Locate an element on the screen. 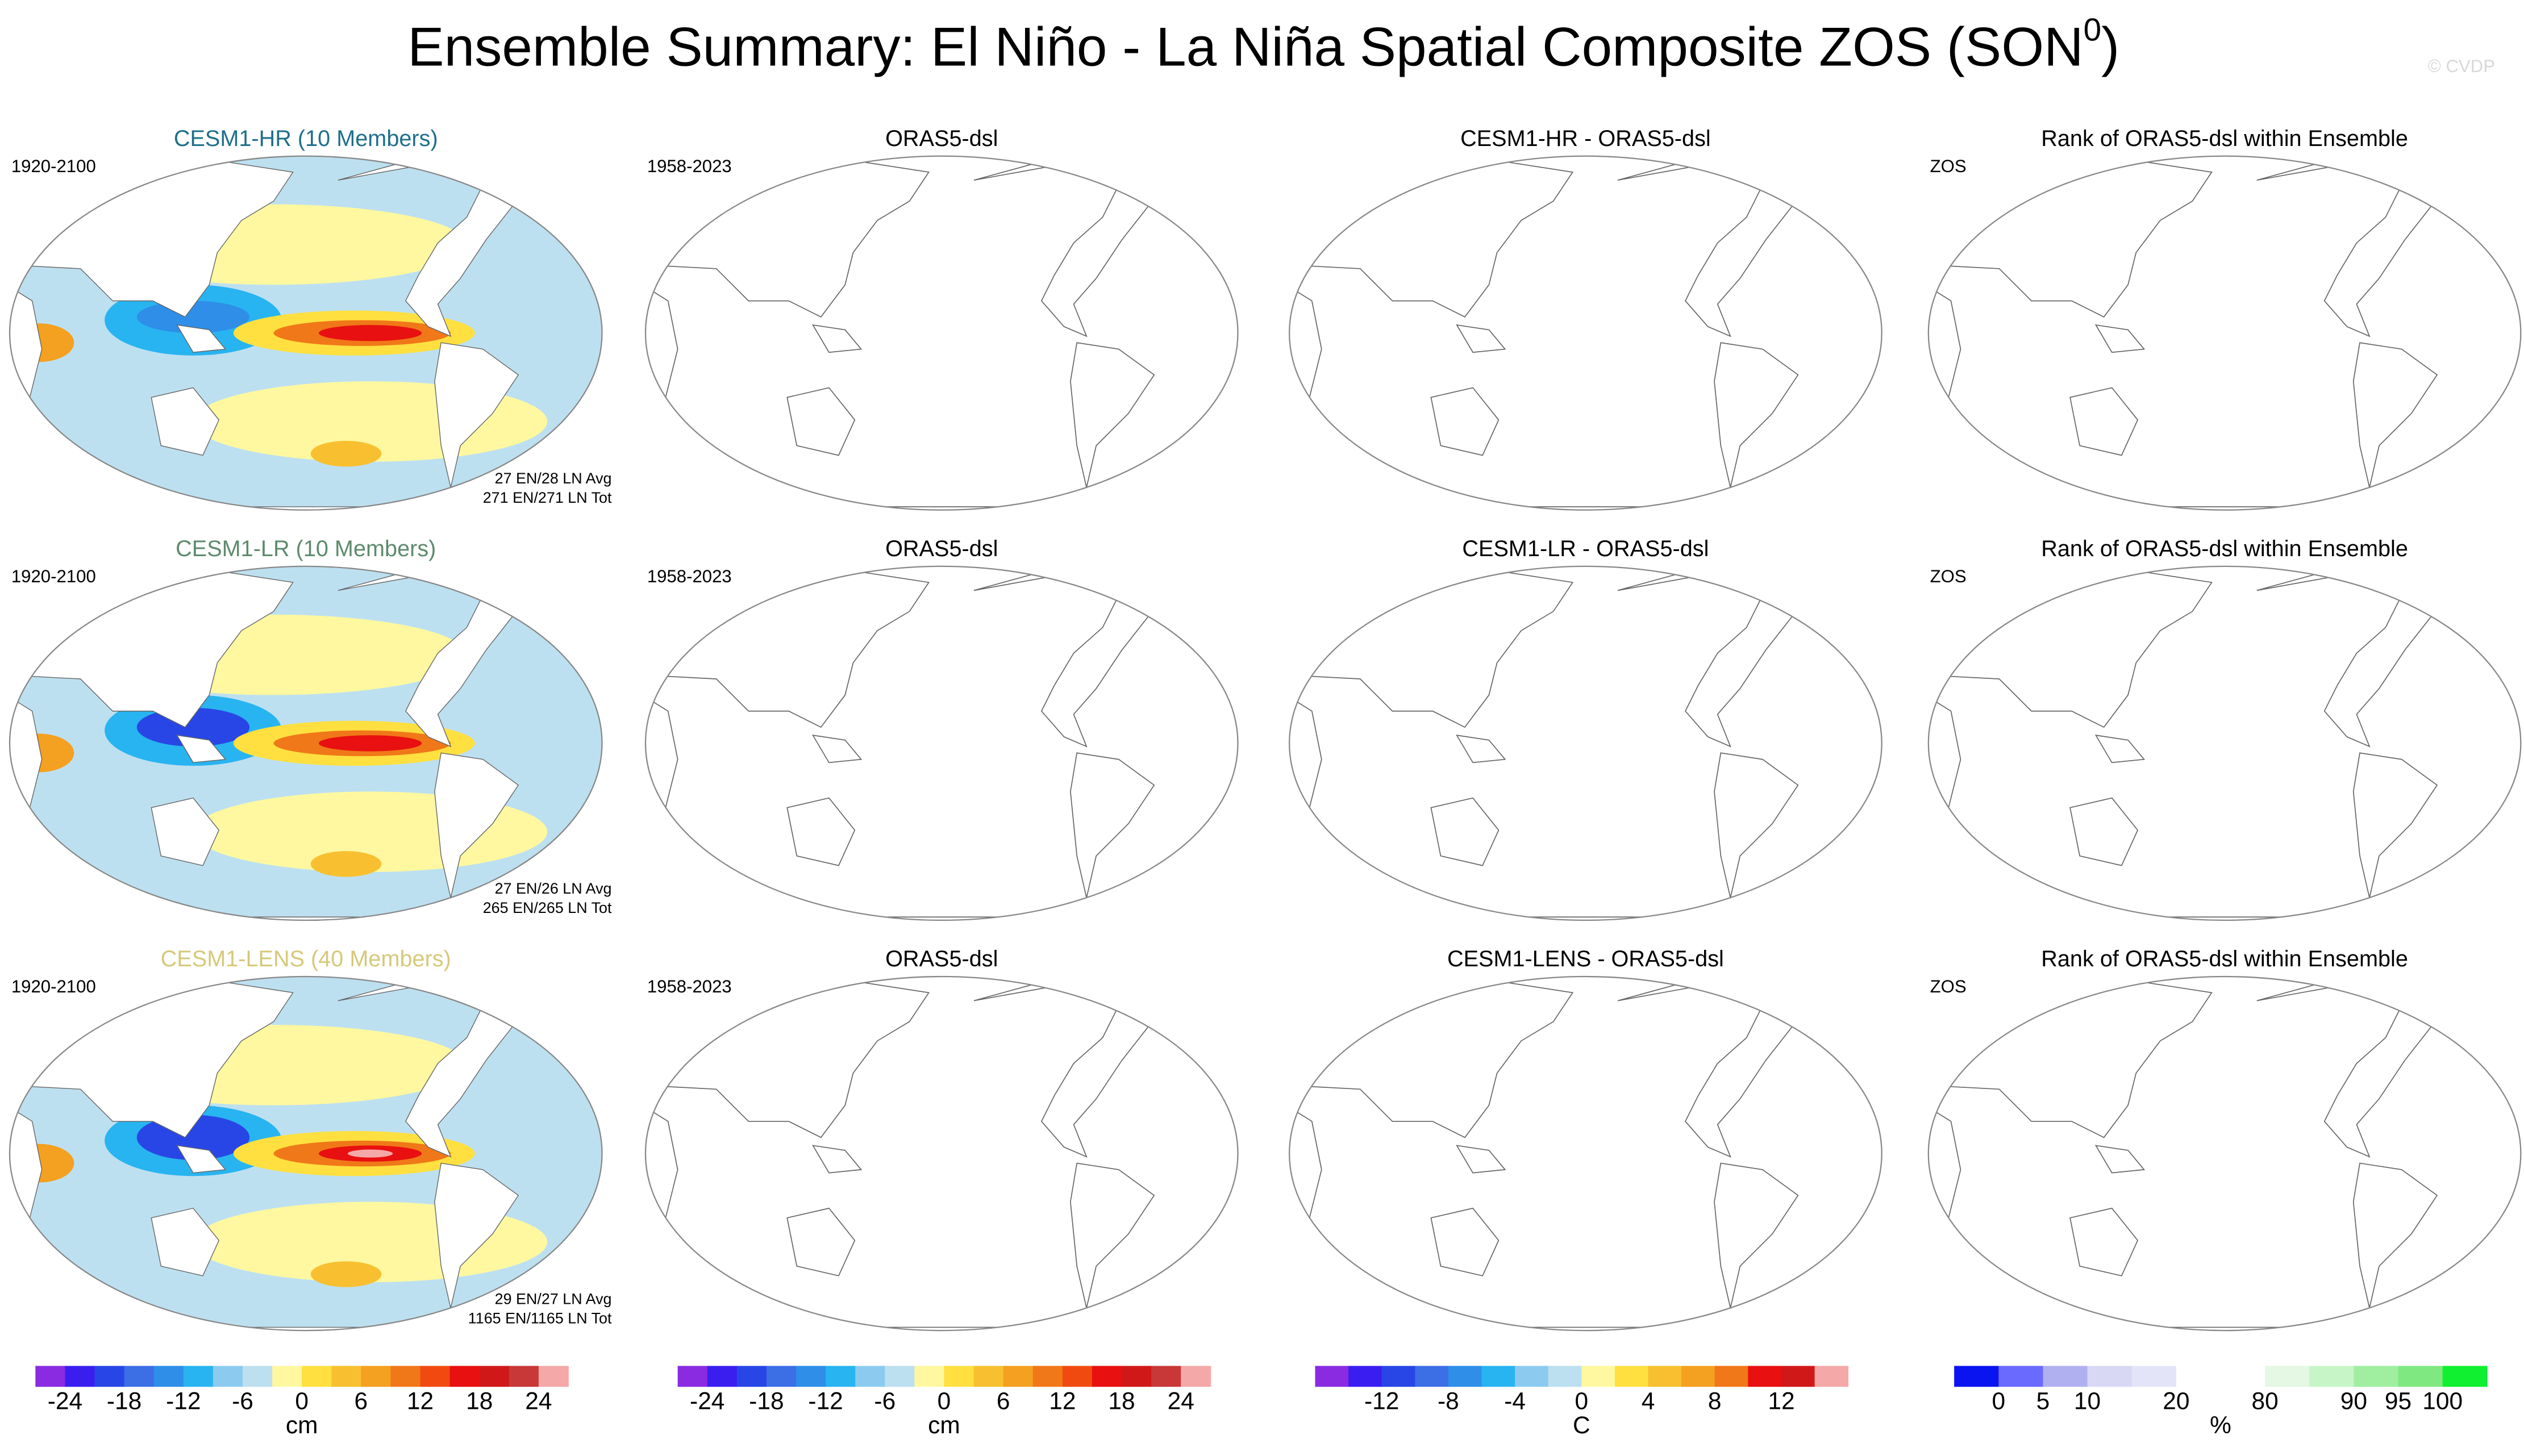 This screenshot has width=2524, height=1456. map-panel: ORAS5-dsl 1958-2023 is located at coordinates (941, 1139).